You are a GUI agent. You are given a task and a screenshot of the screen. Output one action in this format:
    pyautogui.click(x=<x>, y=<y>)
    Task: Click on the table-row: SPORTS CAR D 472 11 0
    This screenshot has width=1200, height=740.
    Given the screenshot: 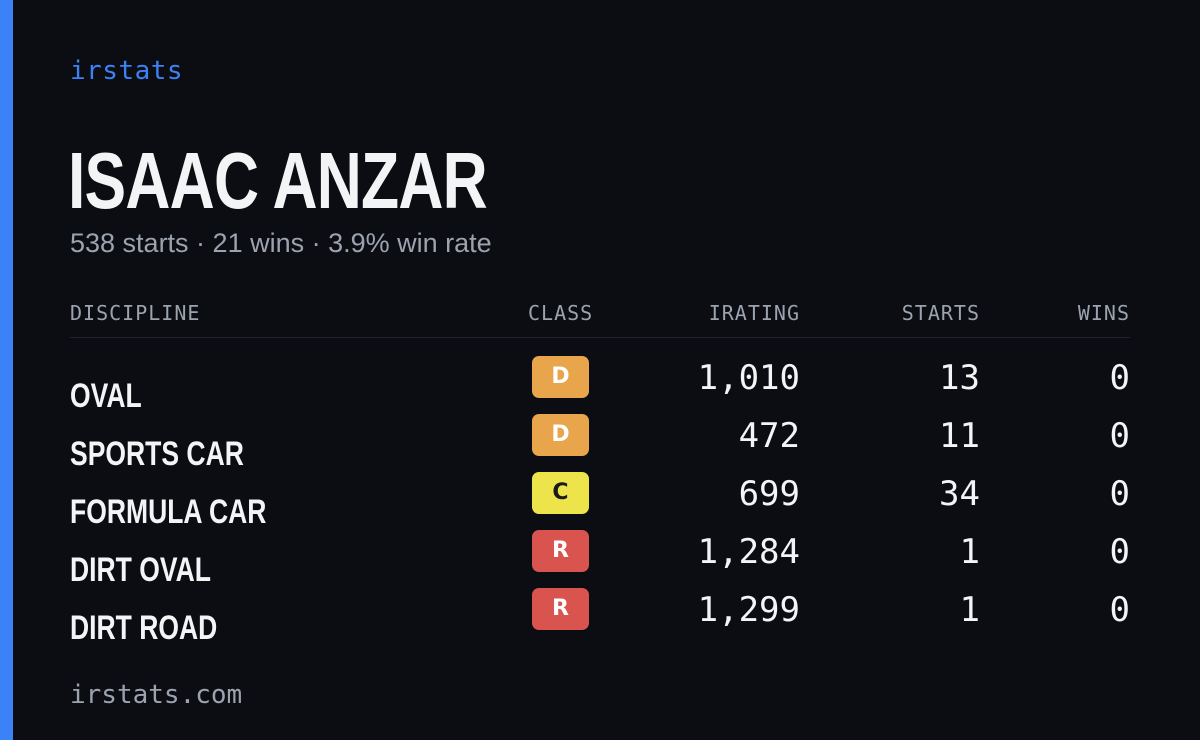 What is the action you would take?
    pyautogui.click(x=600, y=441)
    